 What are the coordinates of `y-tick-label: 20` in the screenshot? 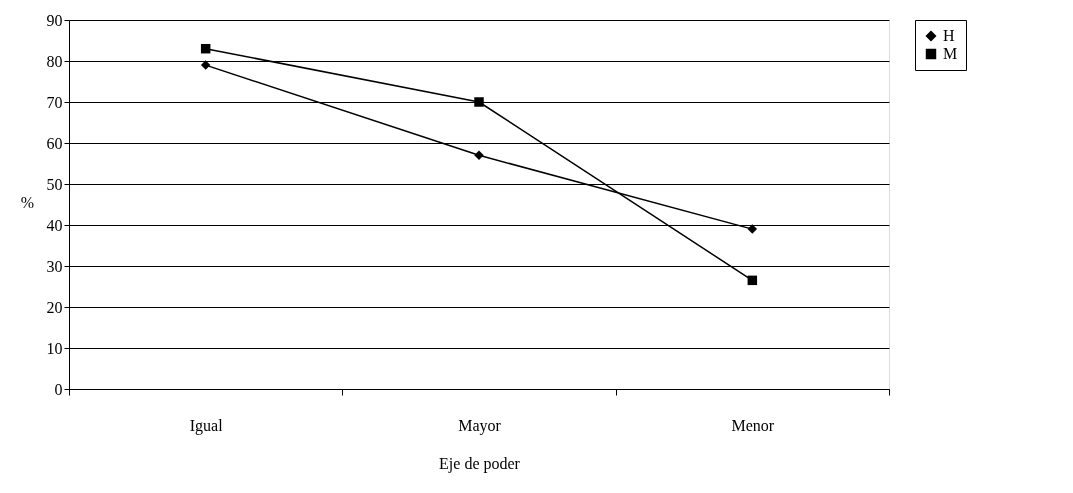 It's located at (54, 307).